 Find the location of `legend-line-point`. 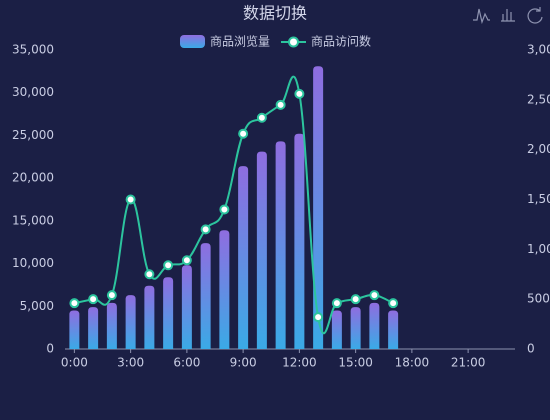

legend-line-point is located at coordinates (293, 42).